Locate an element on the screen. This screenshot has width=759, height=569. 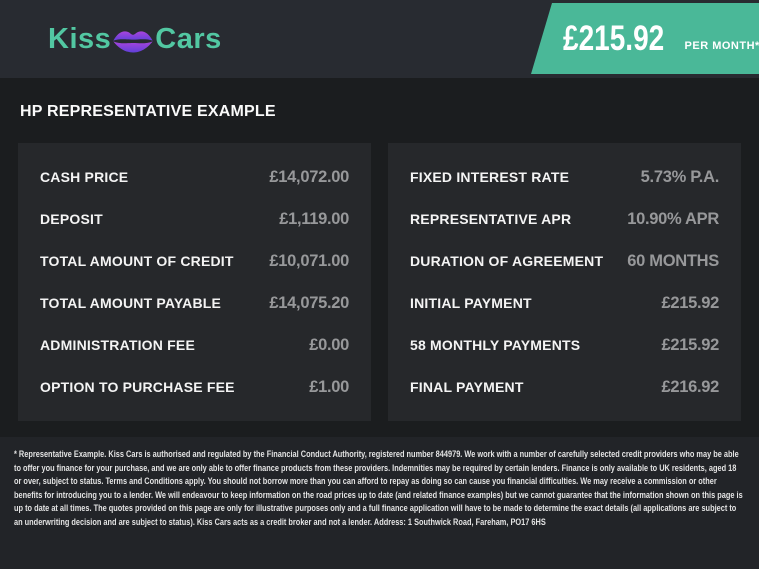
table-row: FIXED INTEREST RATE 5.73% P.A. is located at coordinates (564, 177).